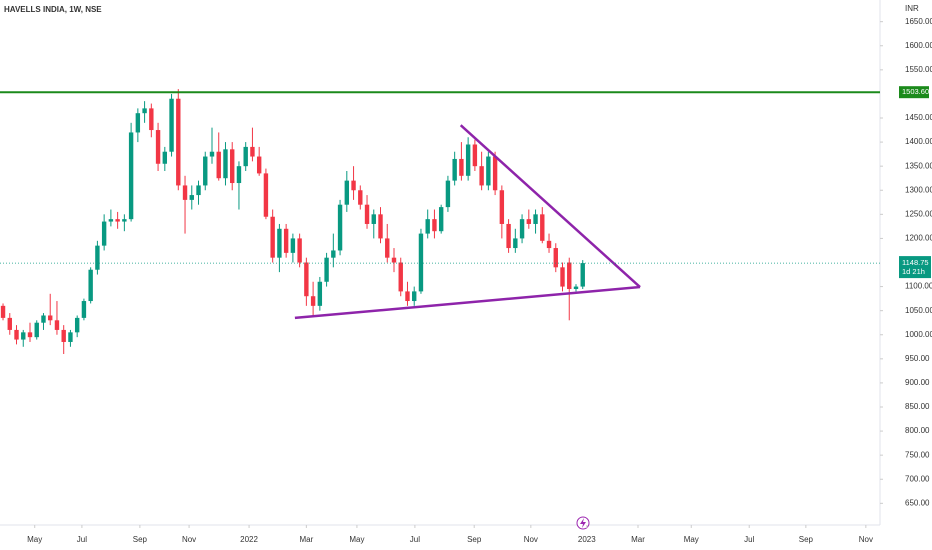 Image resolution: width=932 pixels, height=550 pixels. I want to click on x-tick-label: Sep, so click(806, 539).